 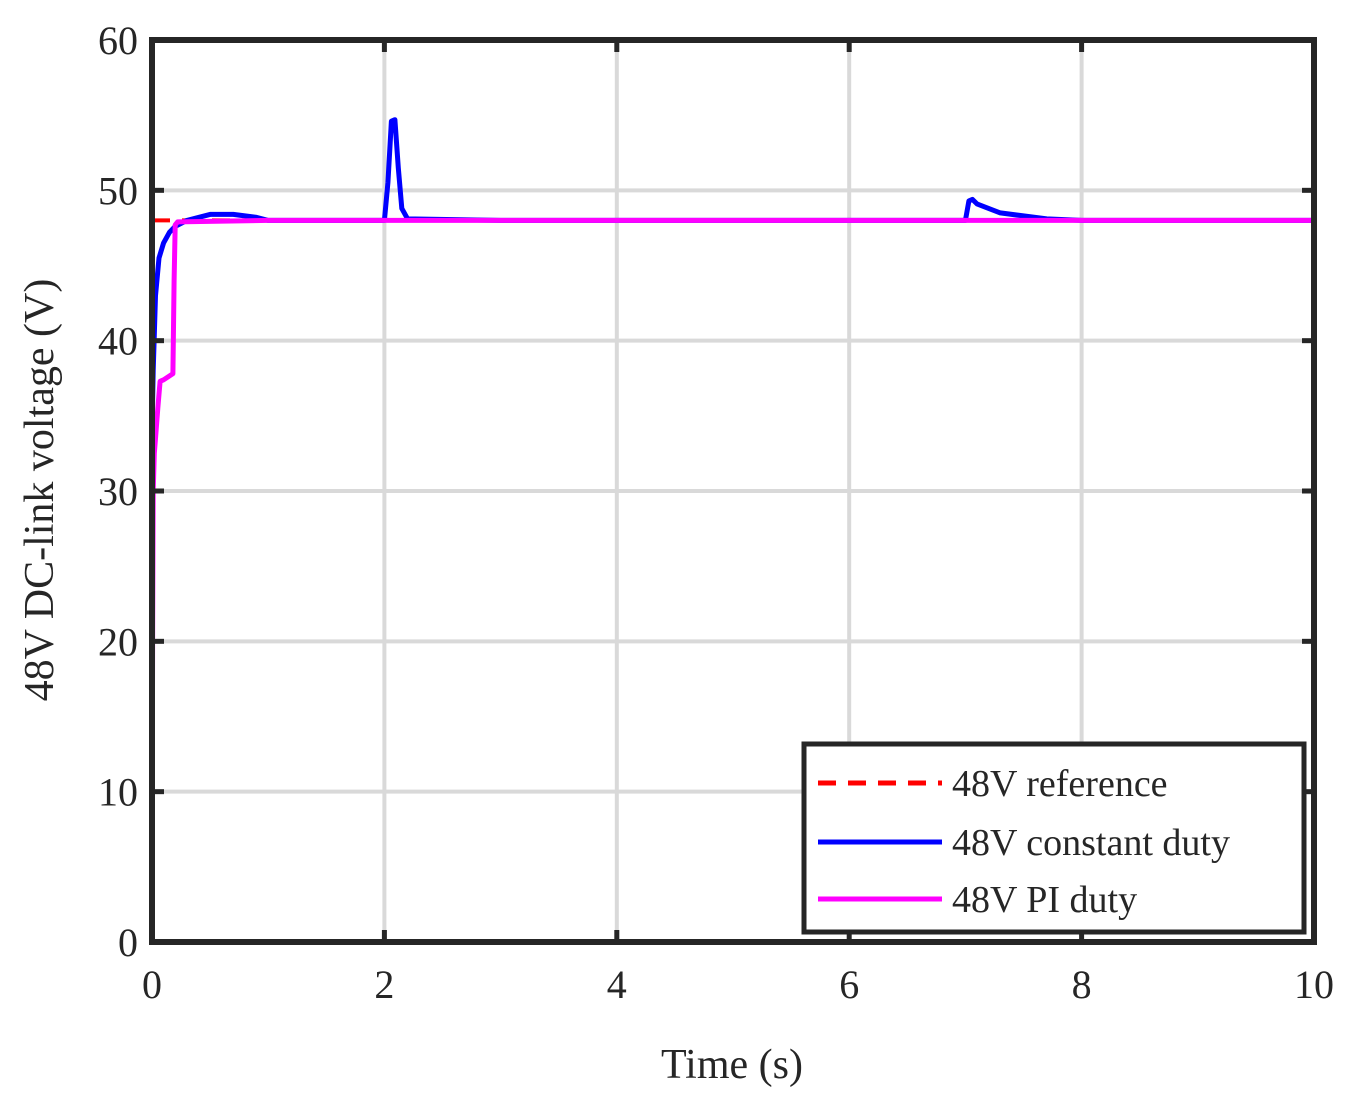 I want to click on legend-label-0: 48V reference, so click(x=1060, y=784).